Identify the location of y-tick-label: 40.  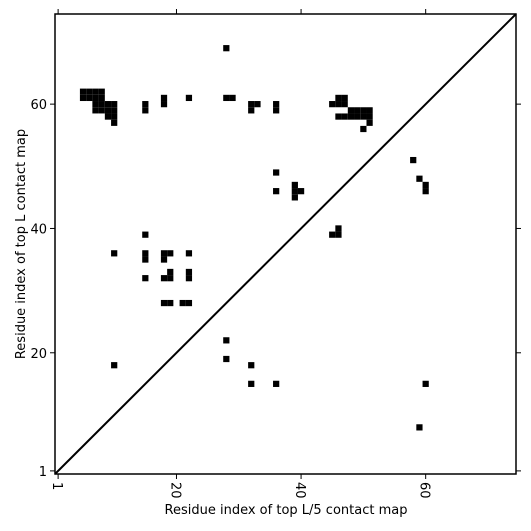
(38, 229).